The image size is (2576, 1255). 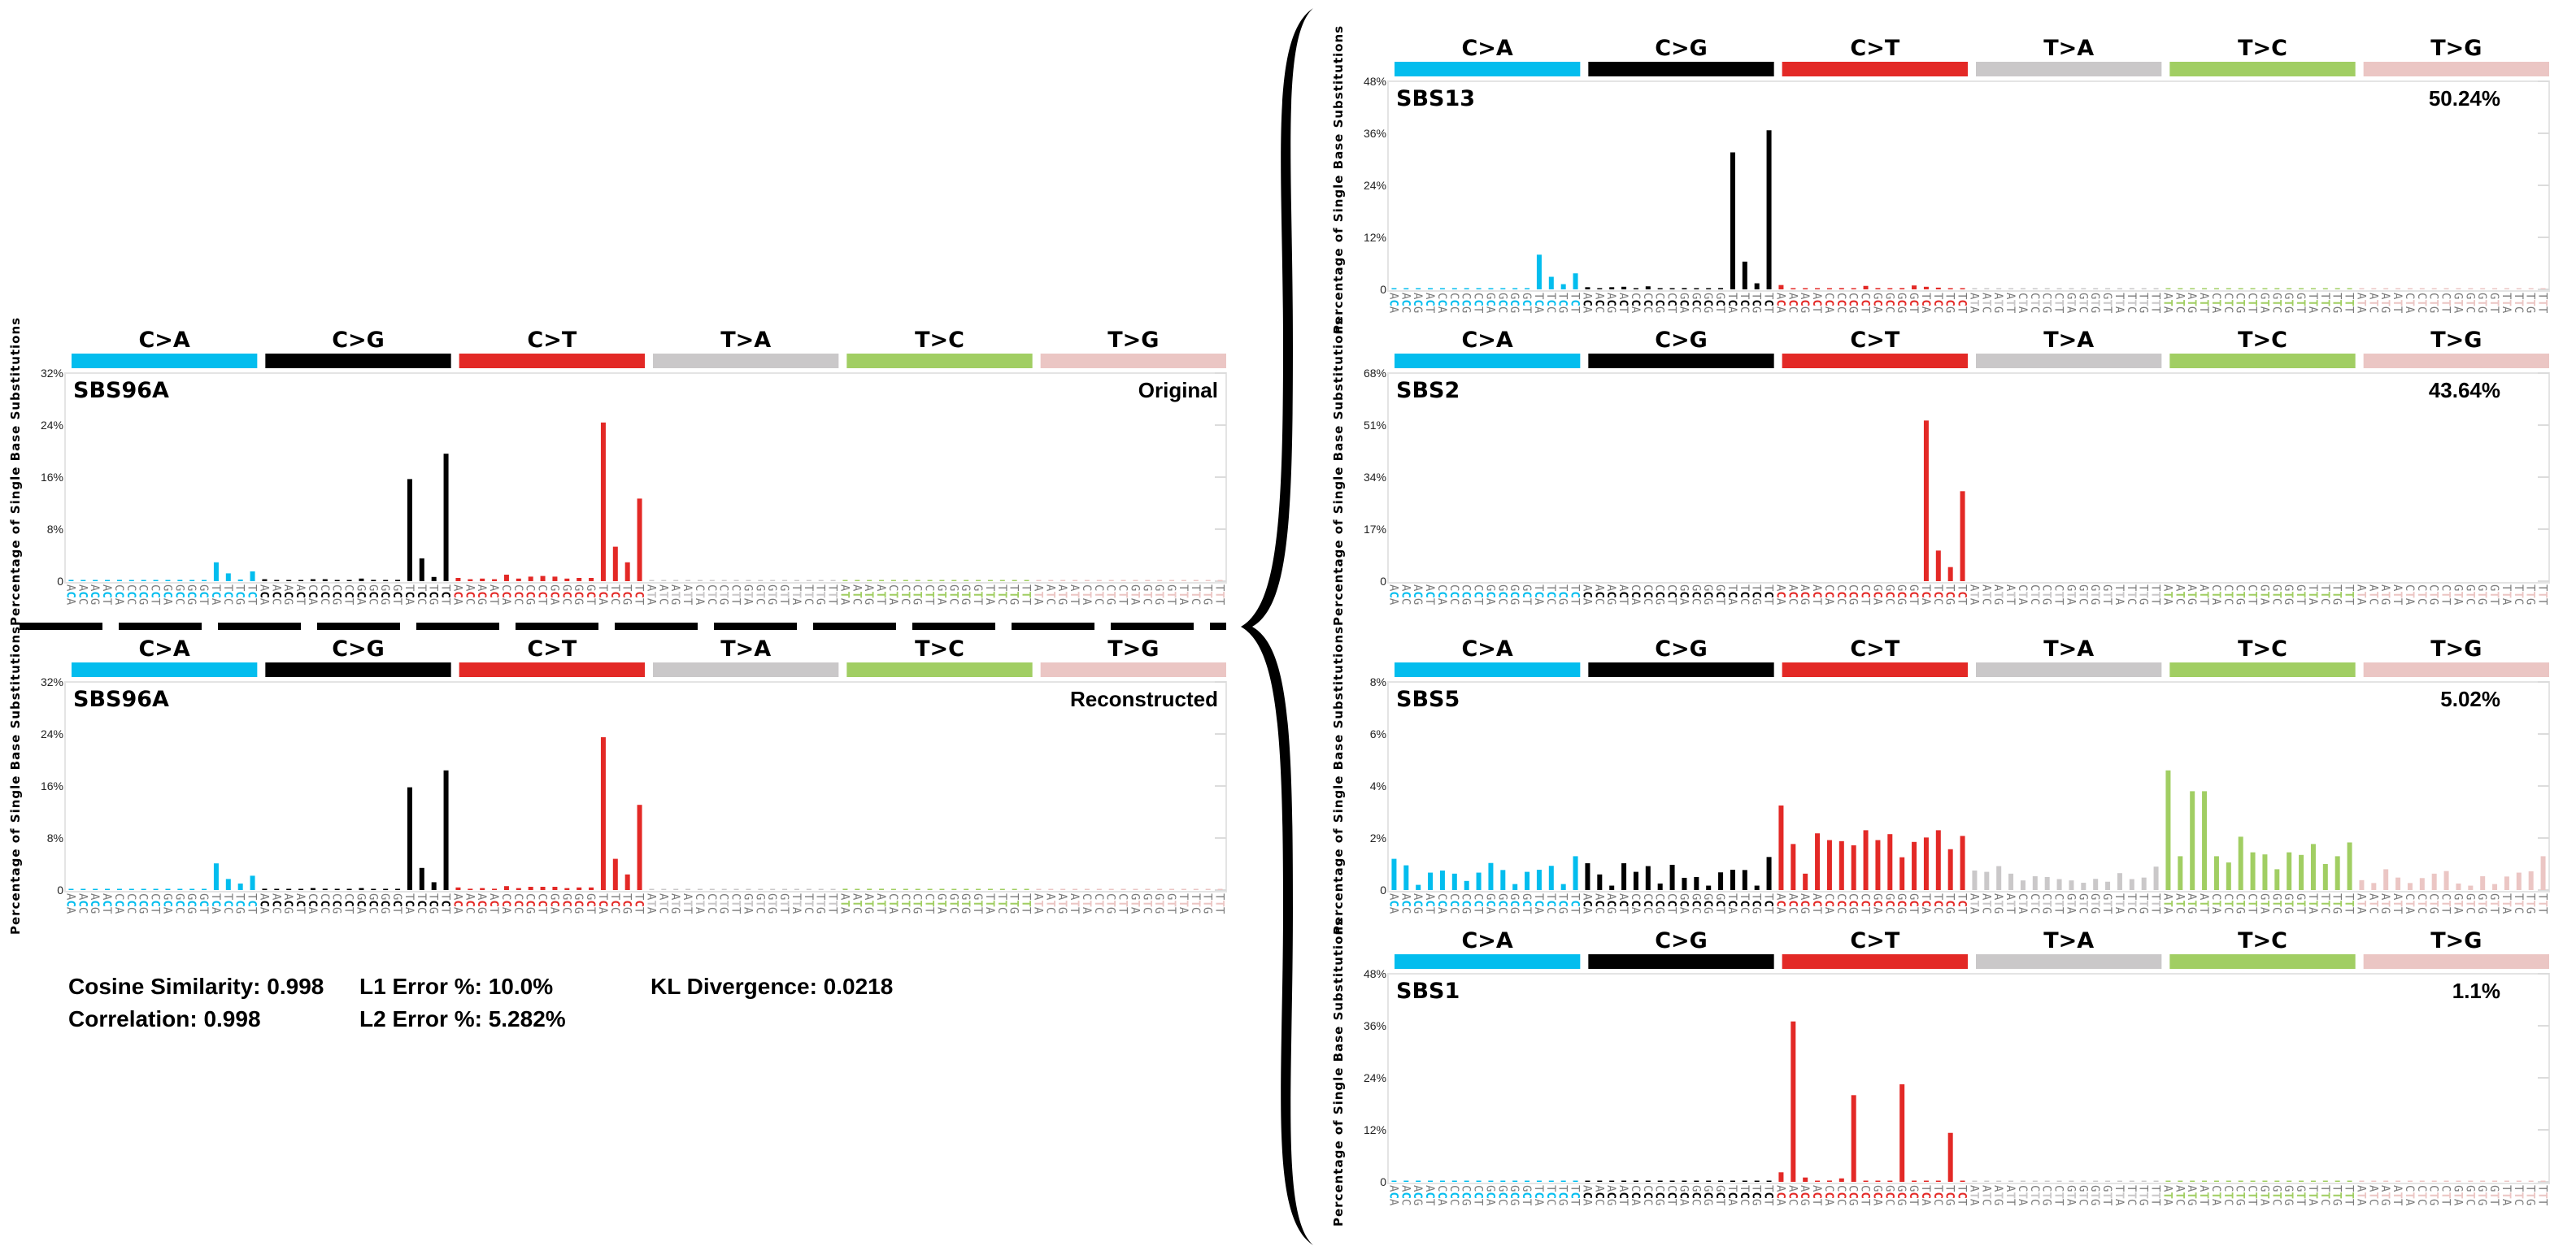 I want to click on bar-CtoG-TCT, so click(x=1769, y=209).